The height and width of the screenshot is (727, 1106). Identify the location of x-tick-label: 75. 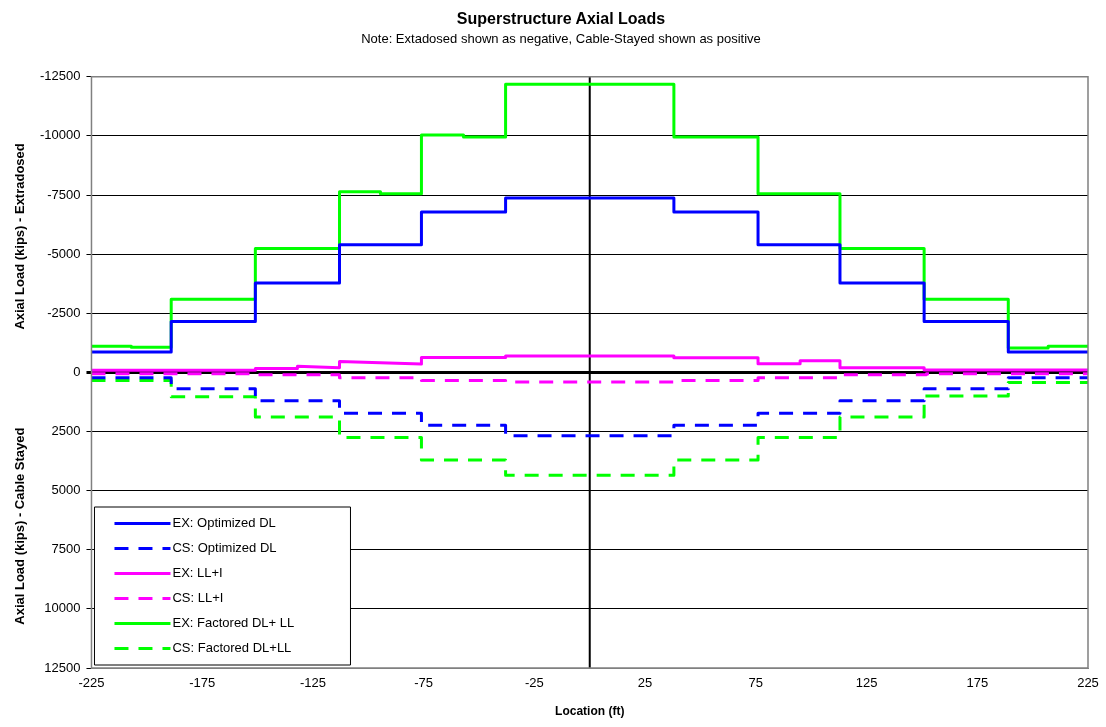
(756, 683).